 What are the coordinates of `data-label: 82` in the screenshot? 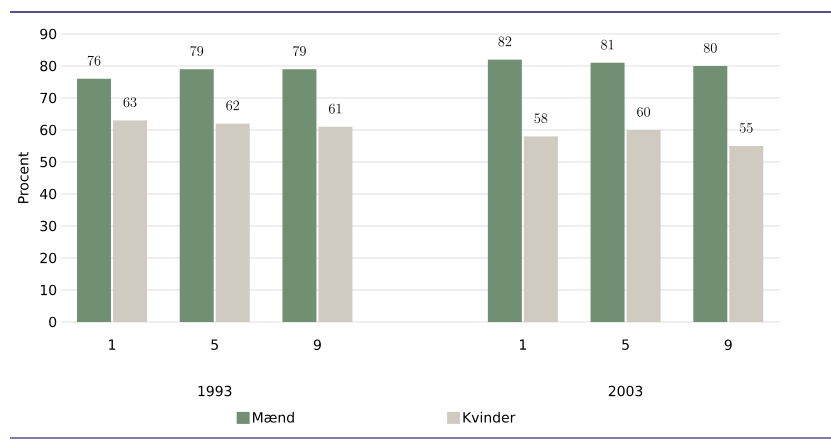 It's located at (505, 41).